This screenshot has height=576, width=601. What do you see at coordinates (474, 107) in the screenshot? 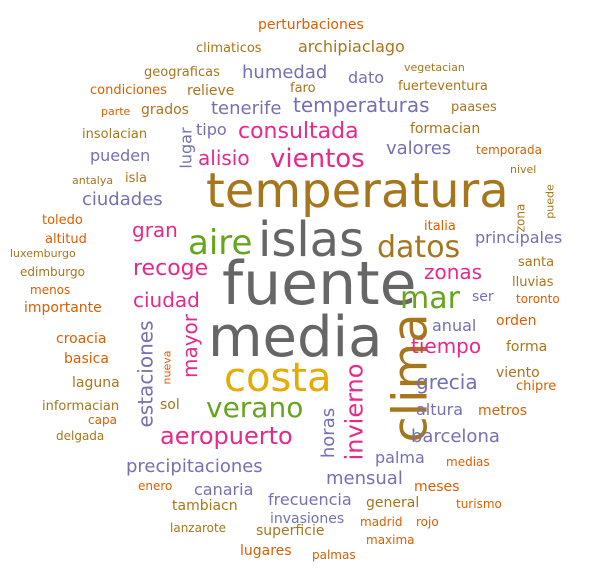
I see `word-paases: paases` at bounding box center [474, 107].